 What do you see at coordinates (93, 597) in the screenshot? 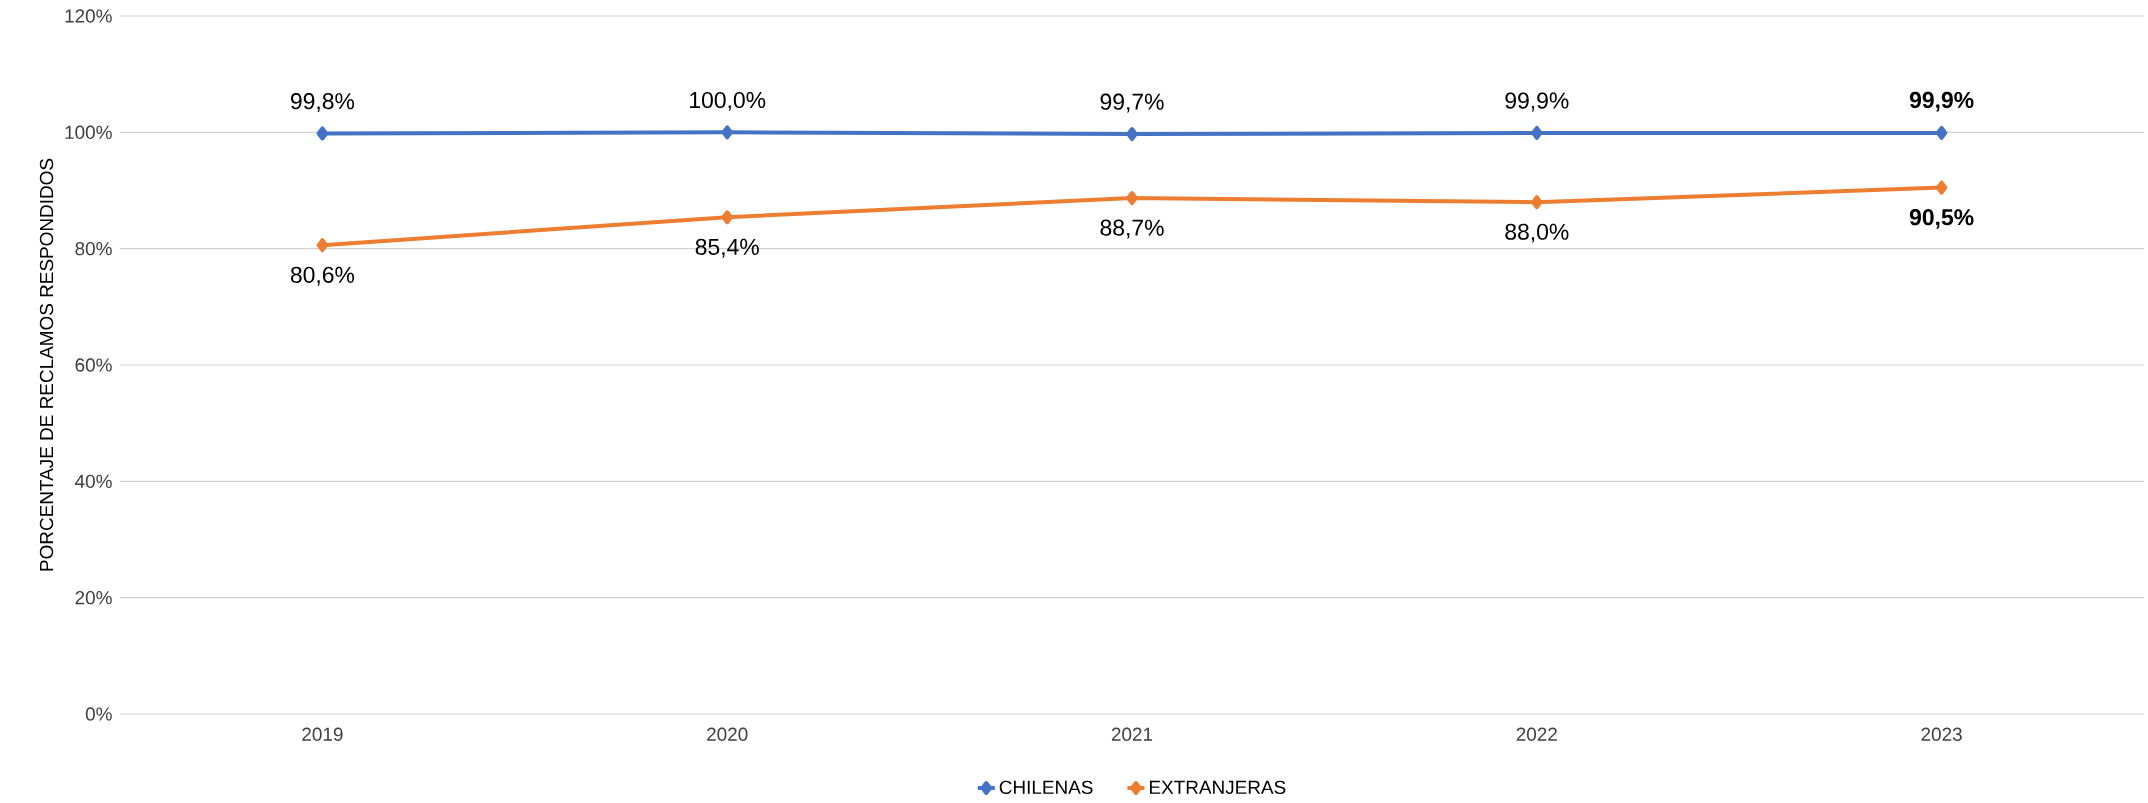
I see `y-tick-label: 20%` at bounding box center [93, 597].